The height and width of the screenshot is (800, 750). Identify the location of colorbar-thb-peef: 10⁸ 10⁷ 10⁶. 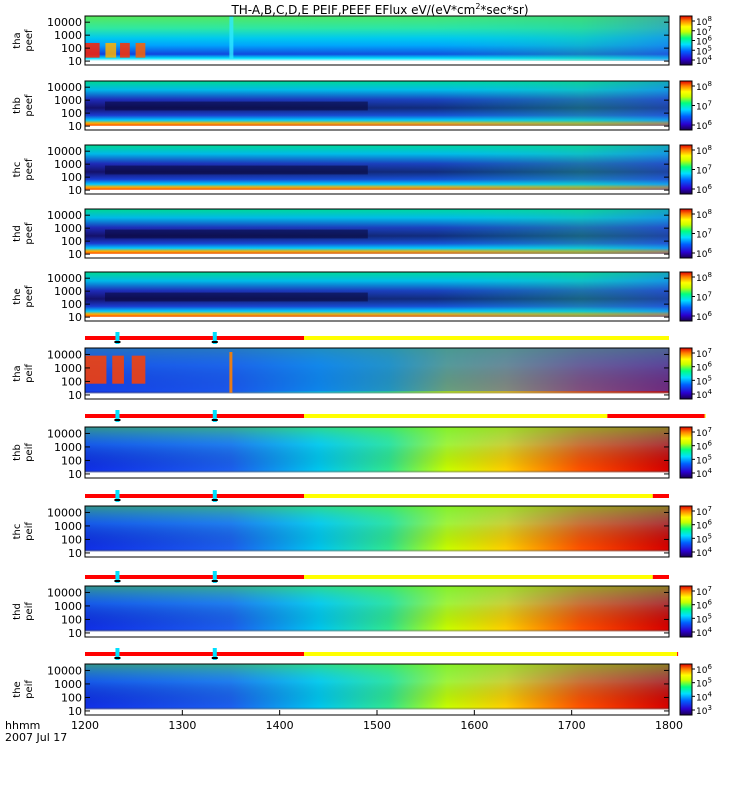
(695, 106).